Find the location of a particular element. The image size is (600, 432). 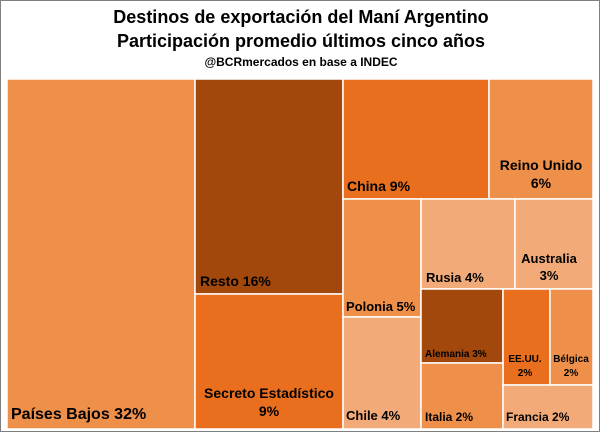

tile-label-belgica-2: 2% is located at coordinates (571, 373).